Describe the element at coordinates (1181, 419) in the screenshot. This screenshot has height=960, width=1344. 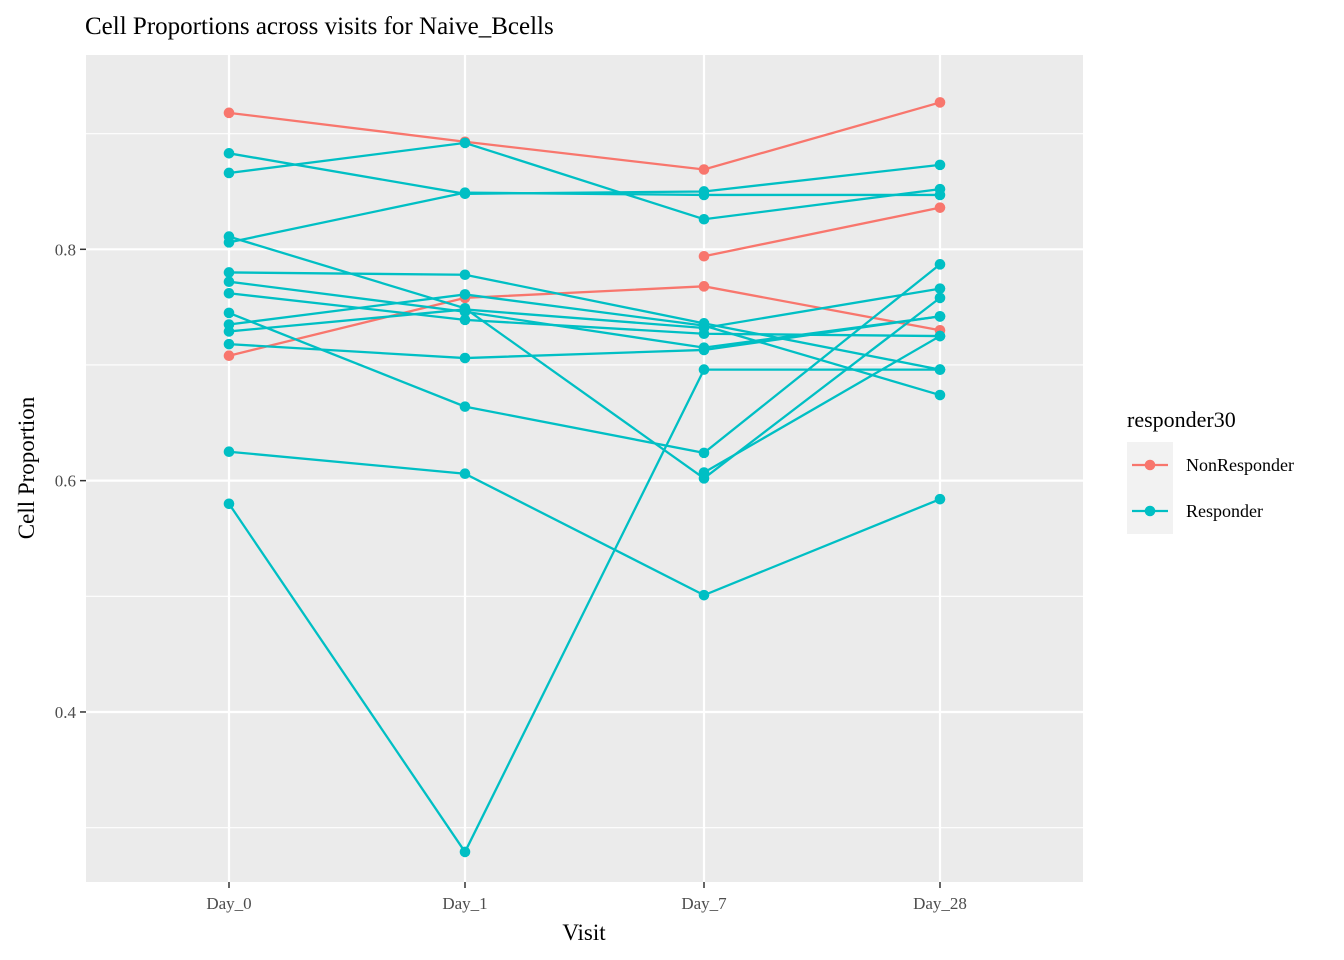
I see `legend-title: responder30` at that location.